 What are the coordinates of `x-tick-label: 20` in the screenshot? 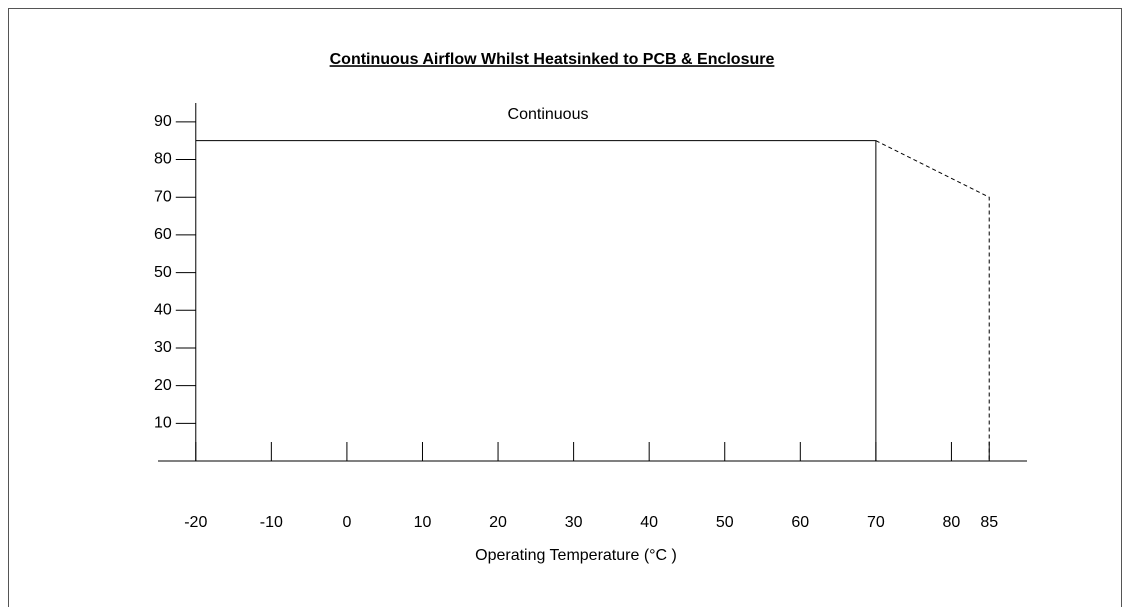 It's located at (498, 522).